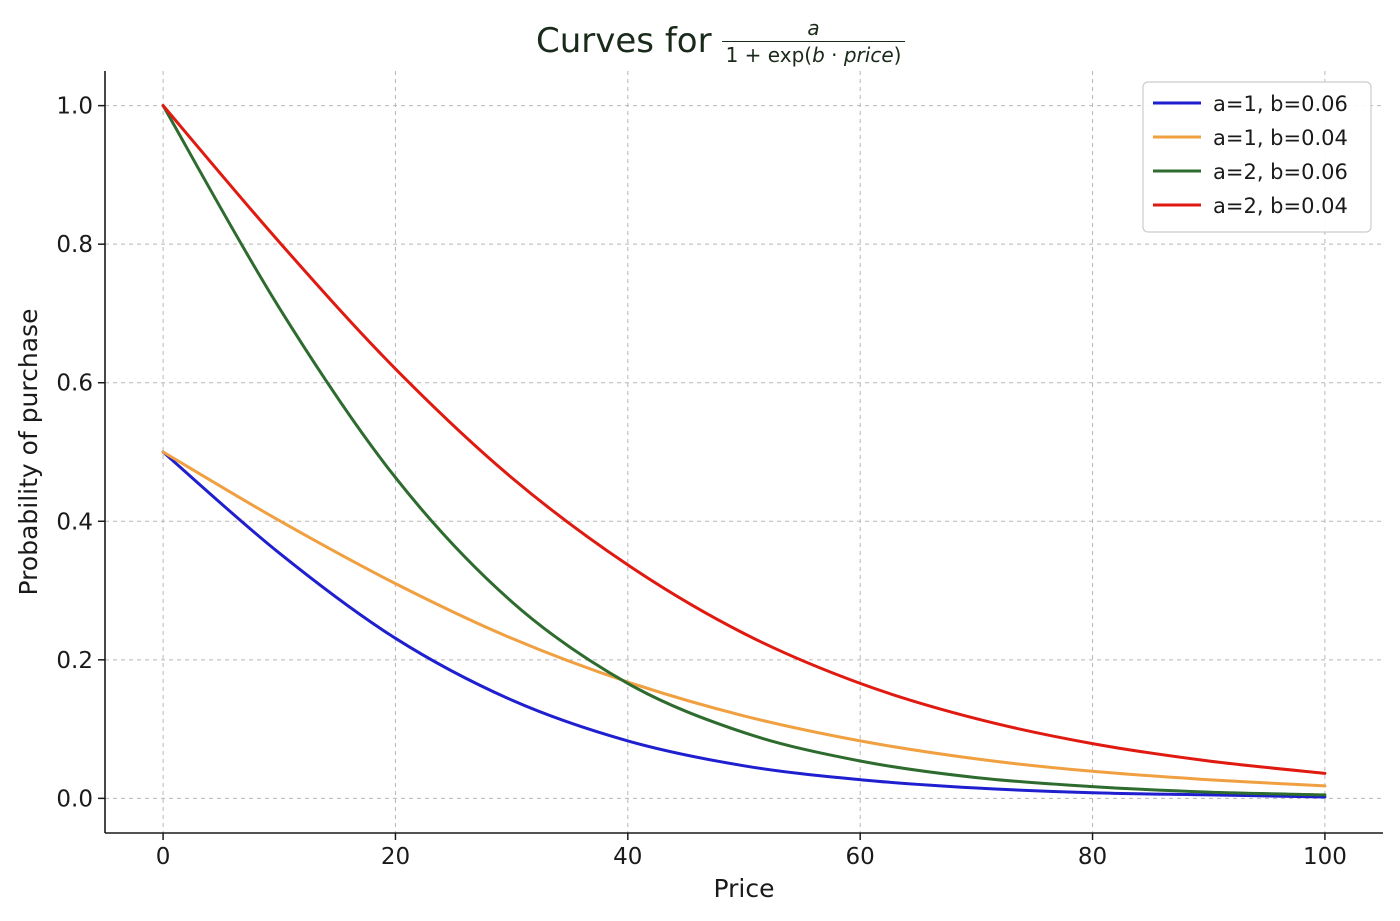 The image size is (1400, 921). What do you see at coordinates (860, 857) in the screenshot?
I see `x-tick-label: 60` at bounding box center [860, 857].